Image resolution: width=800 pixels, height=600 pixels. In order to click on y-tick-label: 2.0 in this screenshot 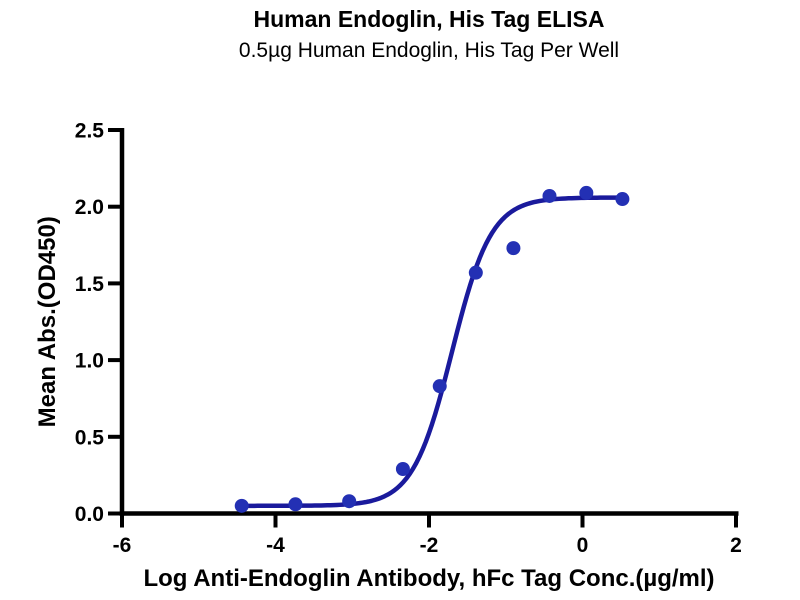, I will do `click(89, 207)`.